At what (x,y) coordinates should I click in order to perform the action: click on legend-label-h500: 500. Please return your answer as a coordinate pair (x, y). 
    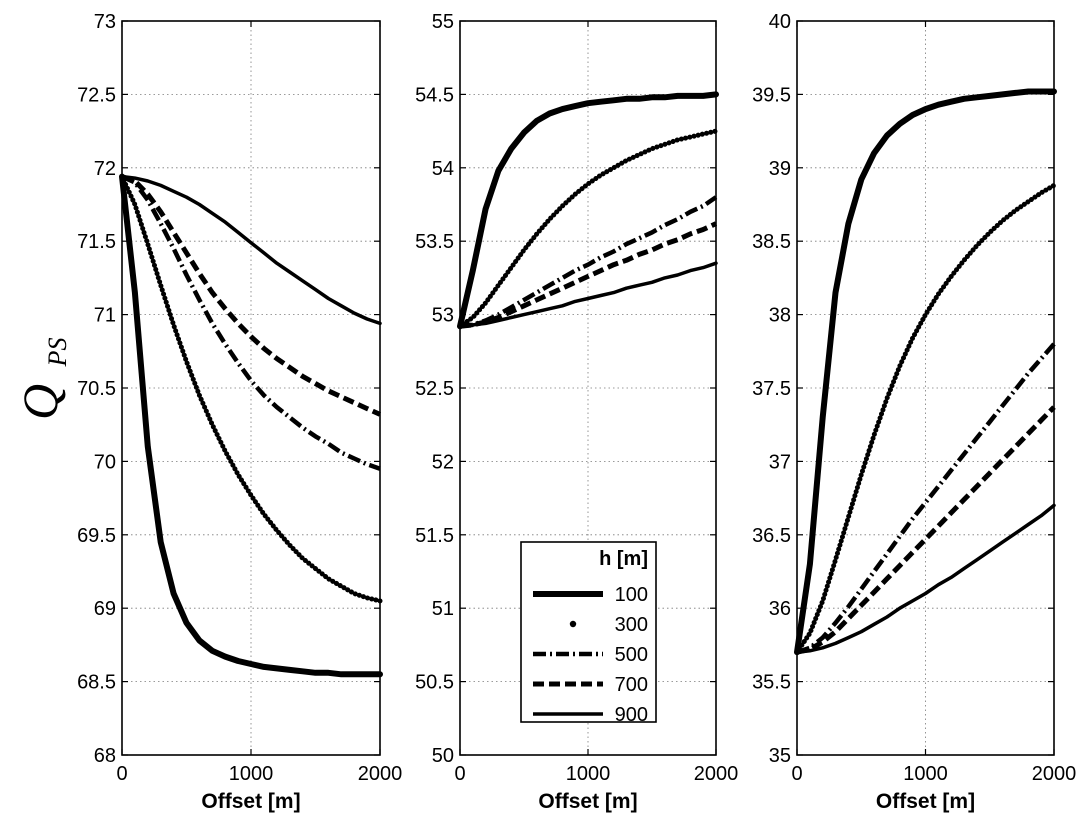
    Looking at the image, I should click on (631, 655).